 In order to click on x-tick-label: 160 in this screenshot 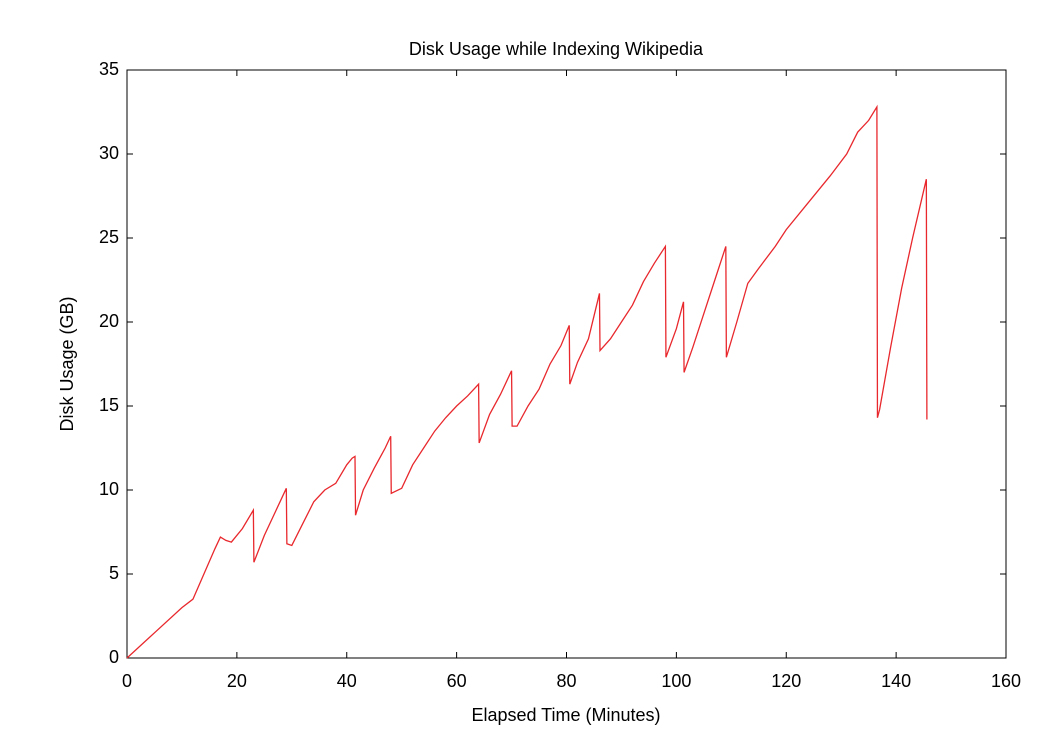, I will do `click(1006, 681)`.